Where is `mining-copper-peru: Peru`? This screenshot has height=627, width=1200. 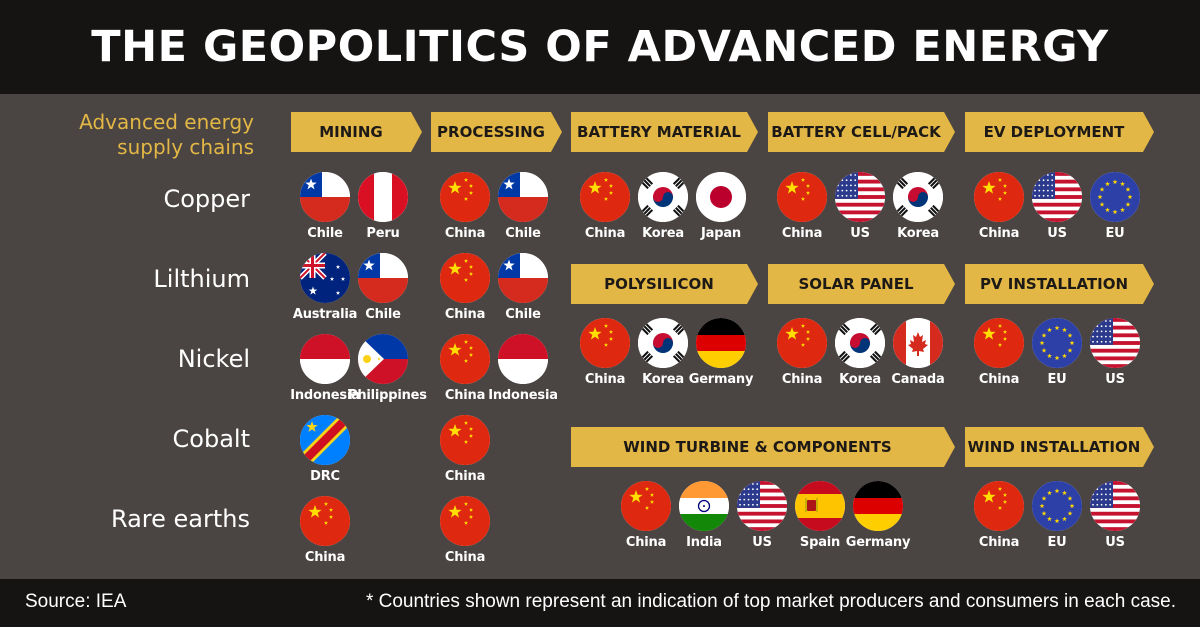
mining-copper-peru: Peru is located at coordinates (383, 206).